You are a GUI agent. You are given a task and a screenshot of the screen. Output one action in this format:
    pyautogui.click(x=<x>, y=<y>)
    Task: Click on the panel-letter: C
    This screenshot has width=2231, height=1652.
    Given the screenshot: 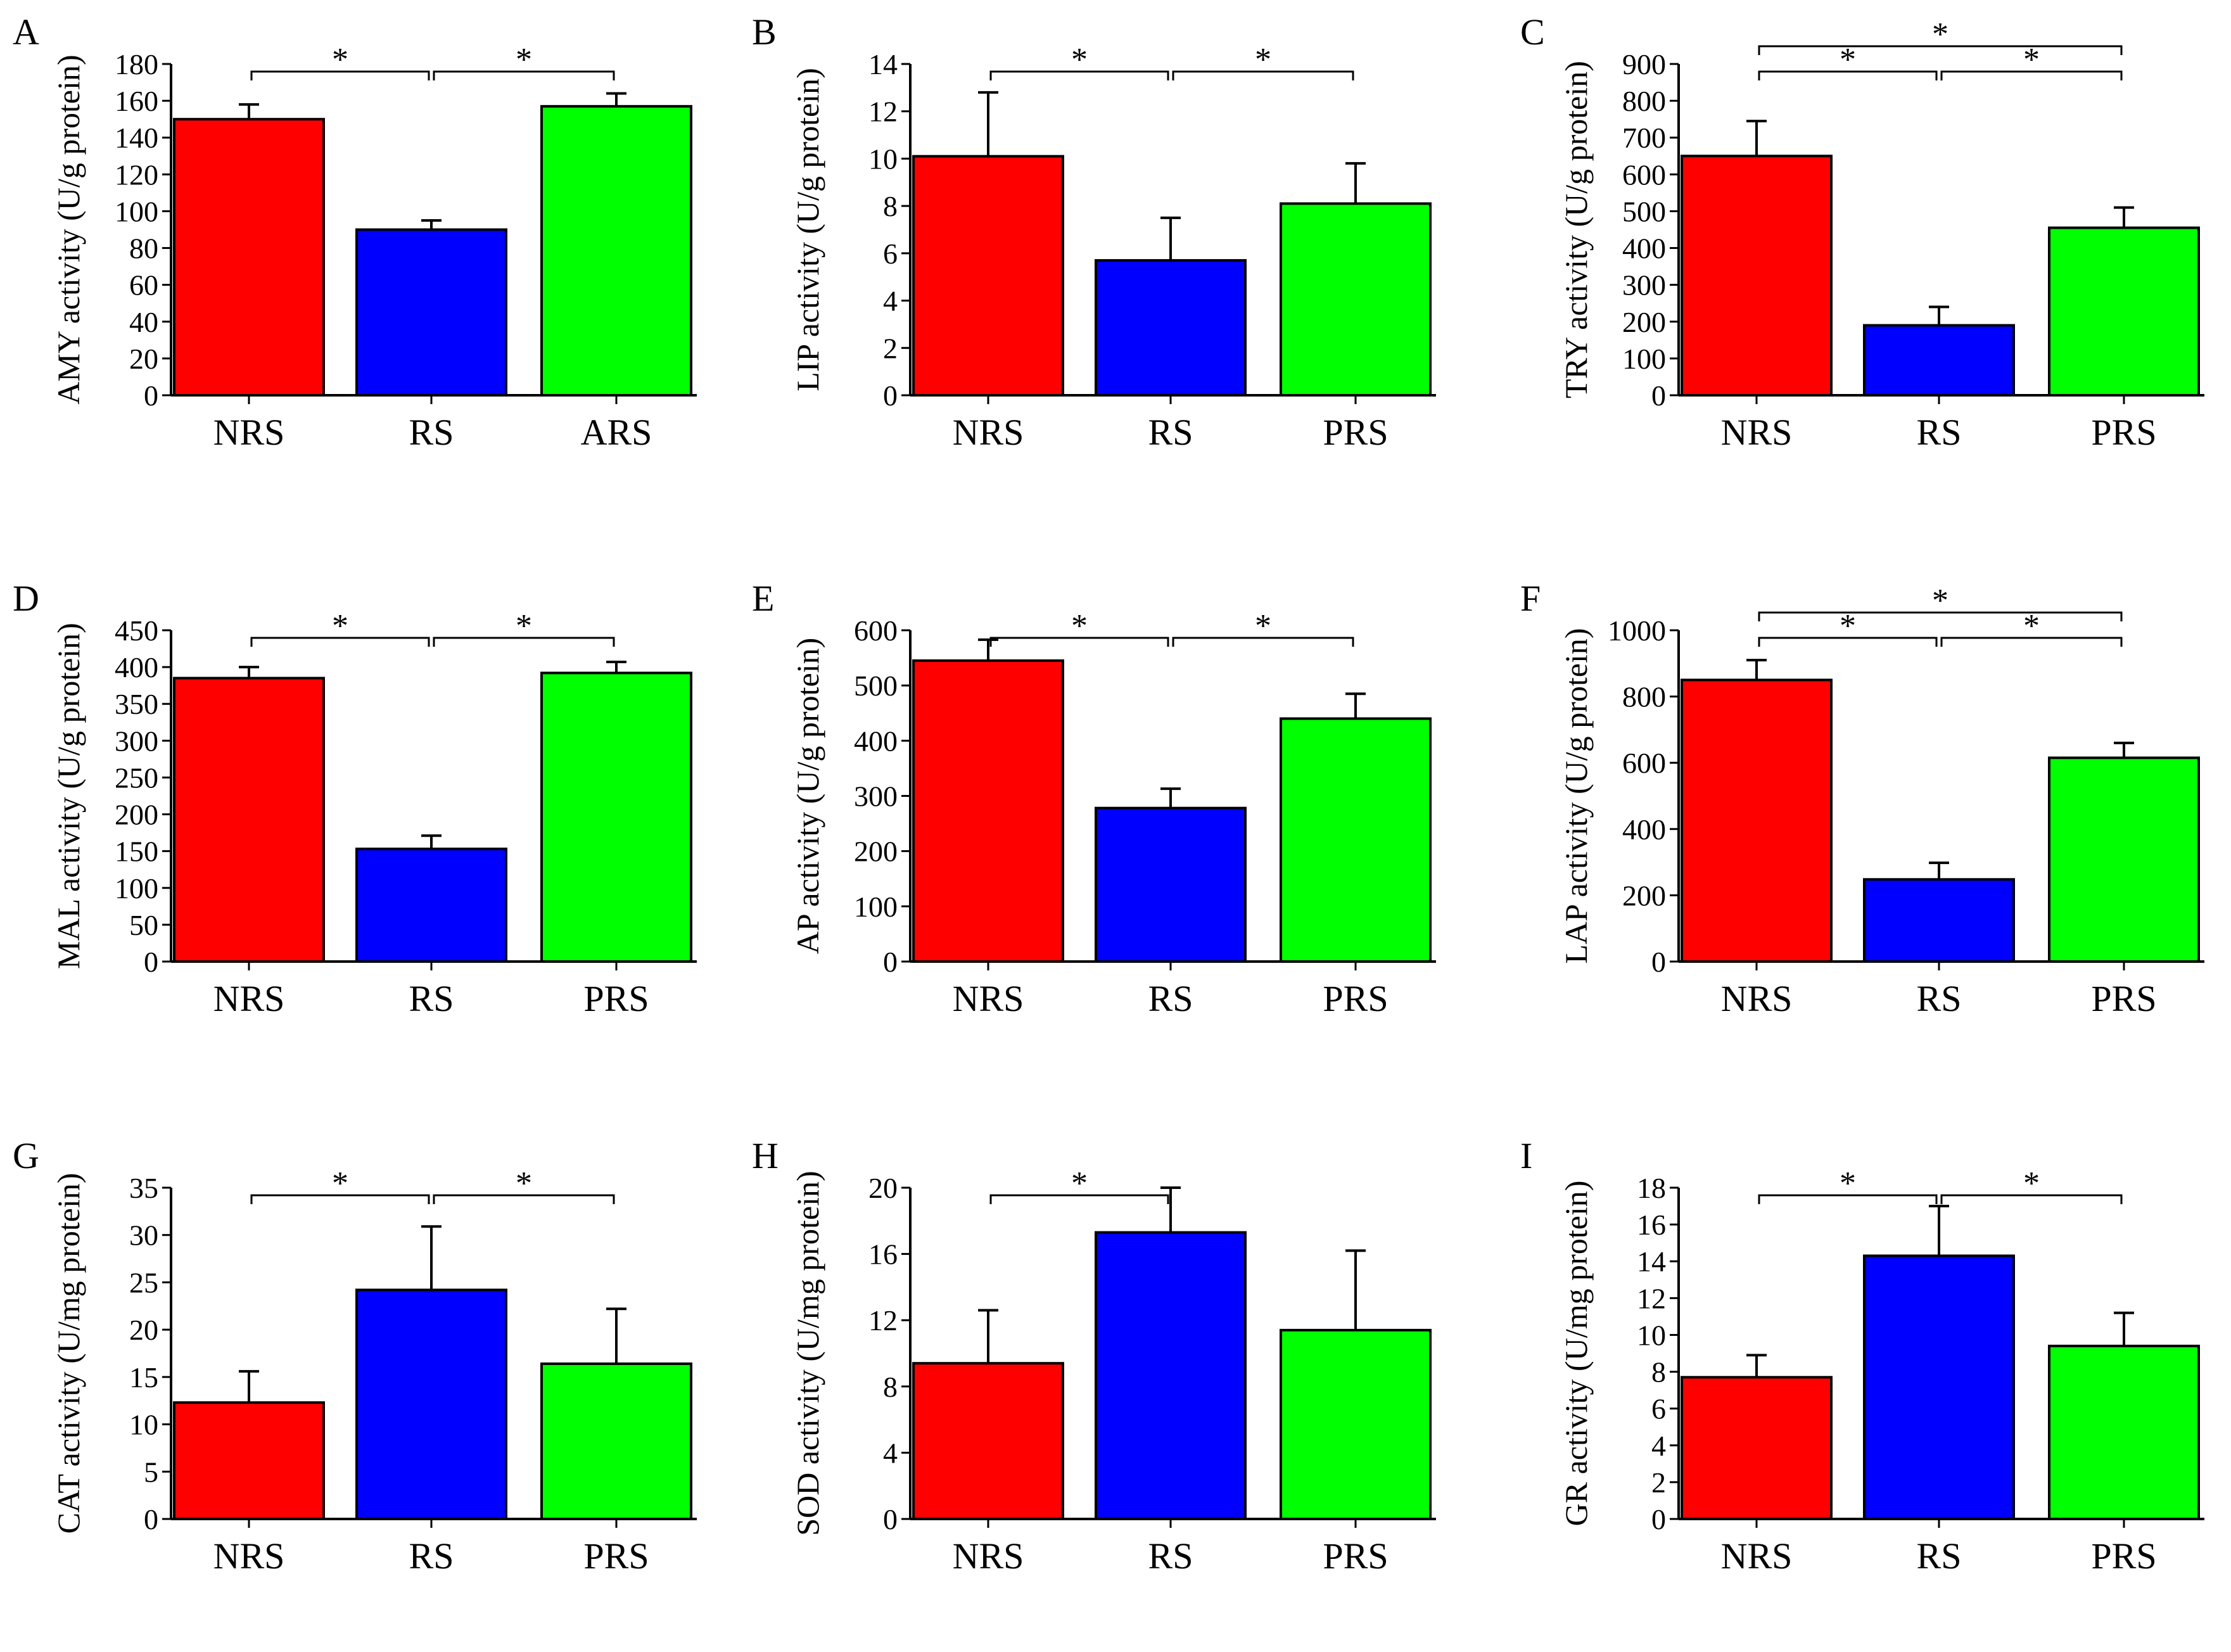 What is the action you would take?
    pyautogui.click(x=1532, y=32)
    